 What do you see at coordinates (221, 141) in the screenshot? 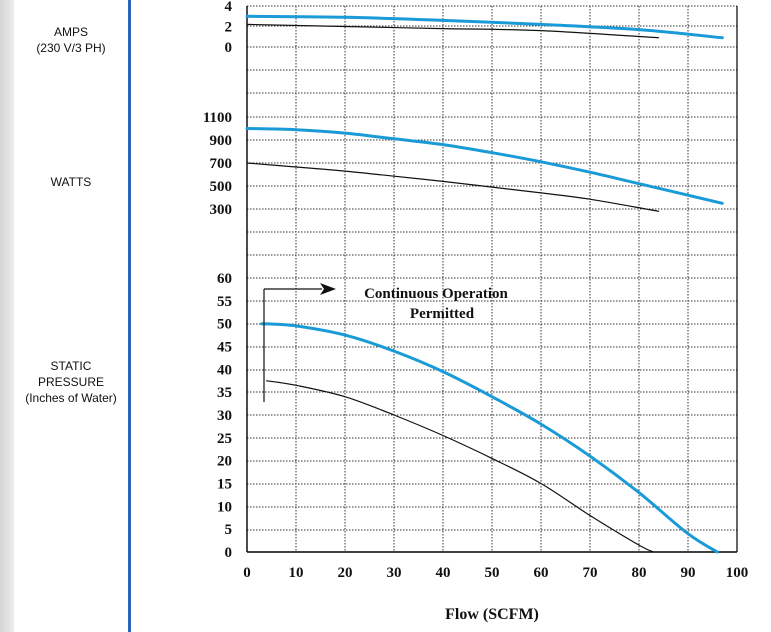
I see `watts-y-tick-label: 900` at bounding box center [221, 141].